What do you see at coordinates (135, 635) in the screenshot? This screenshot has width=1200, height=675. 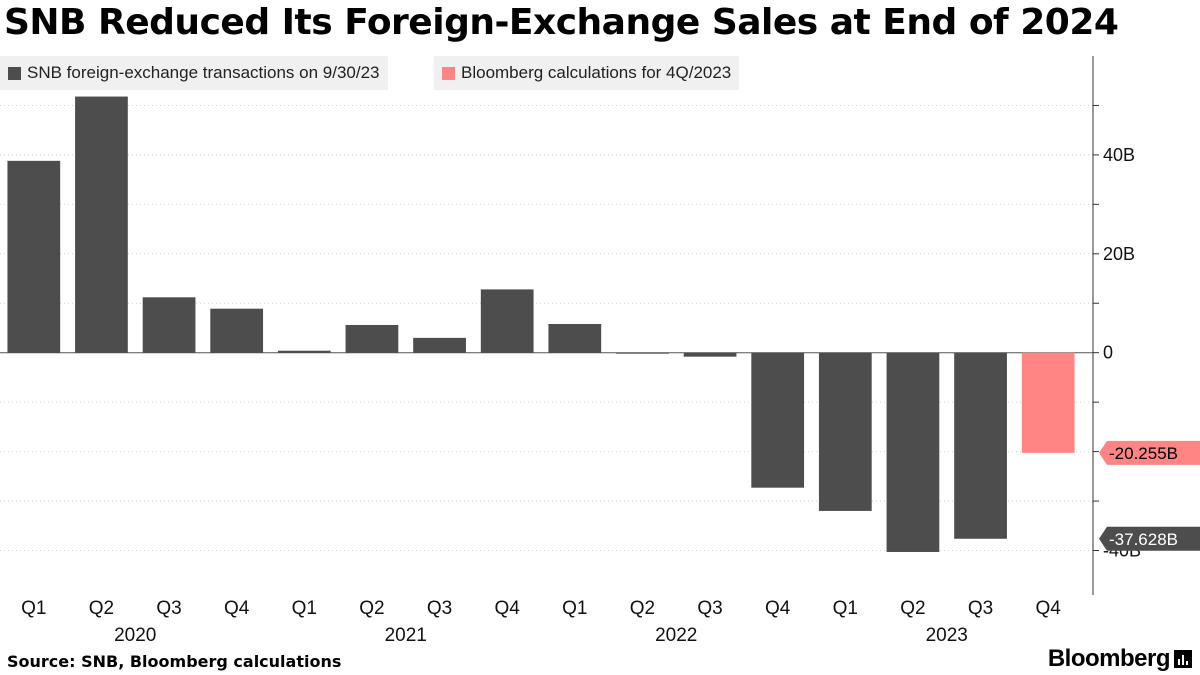 I see `year-label: 2020` at bounding box center [135, 635].